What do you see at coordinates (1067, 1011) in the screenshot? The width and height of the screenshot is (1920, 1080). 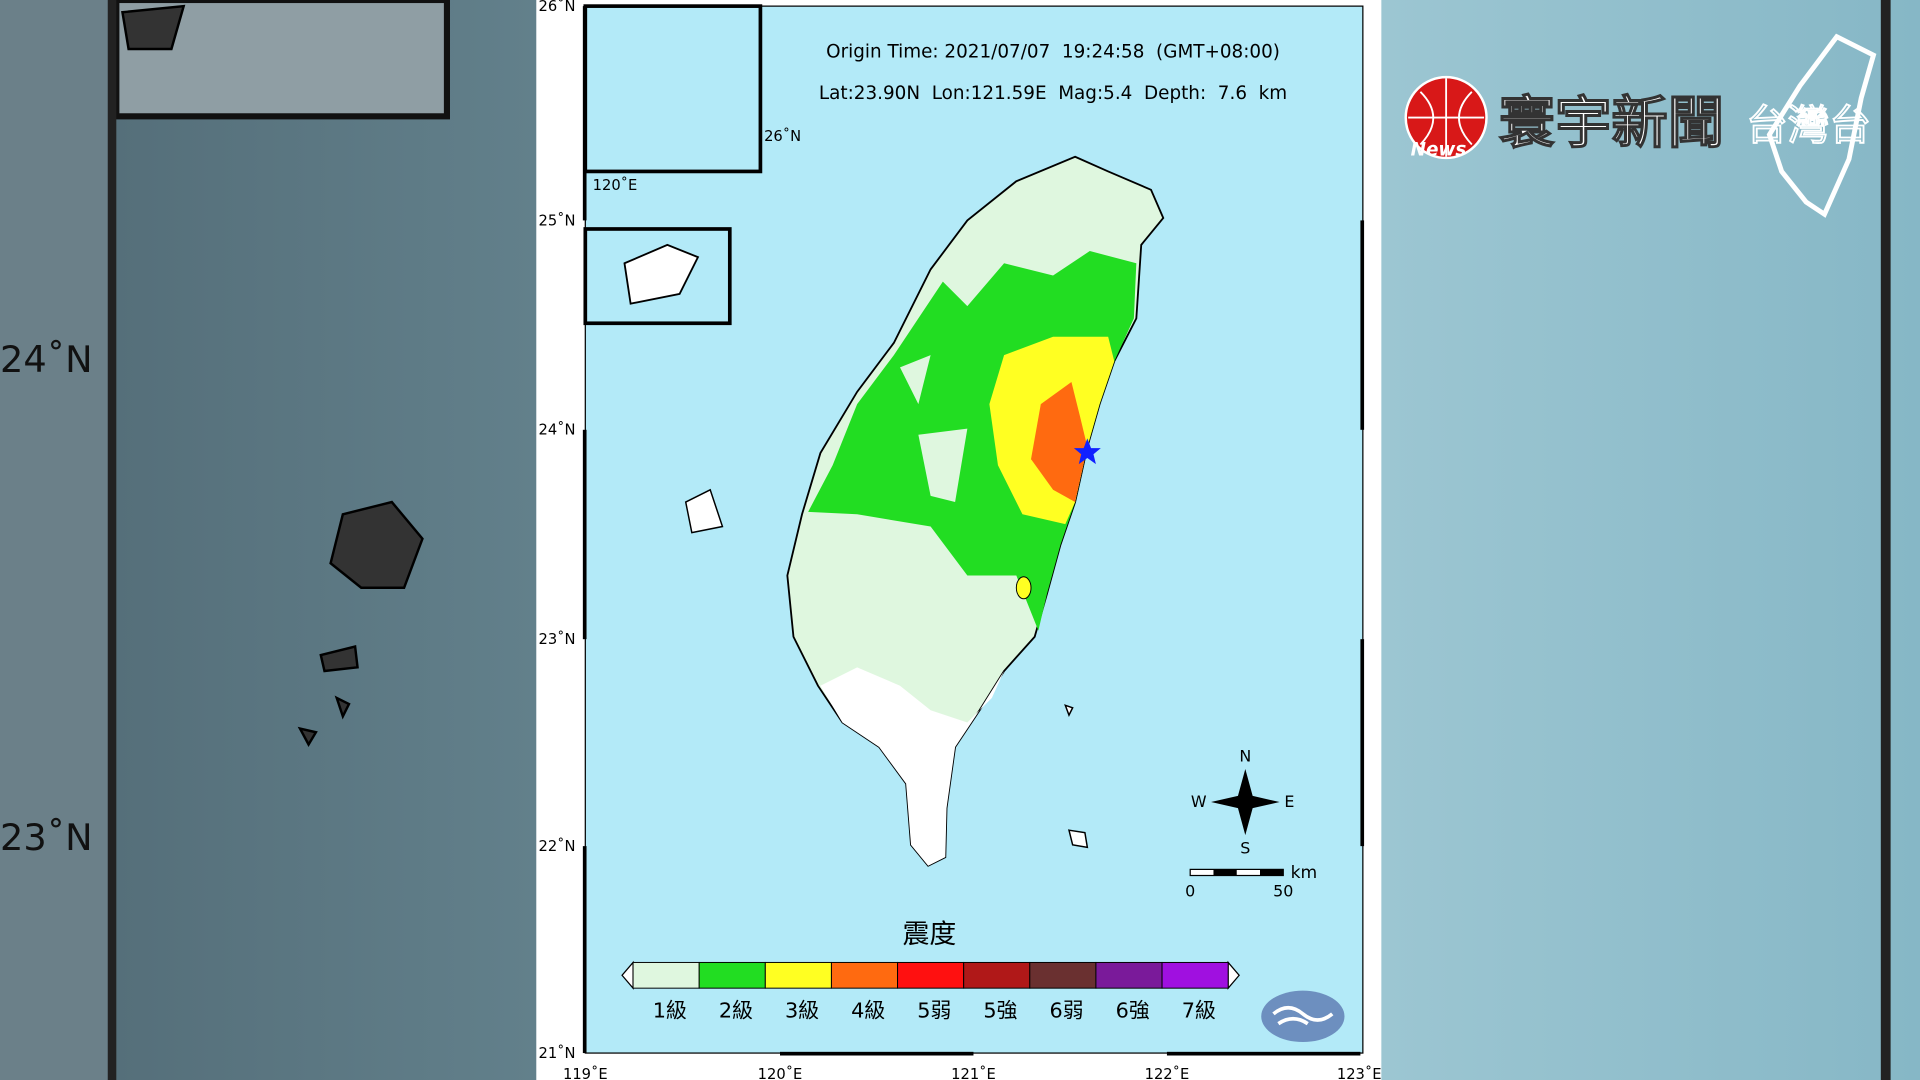 I see `legend-label: 6弱` at bounding box center [1067, 1011].